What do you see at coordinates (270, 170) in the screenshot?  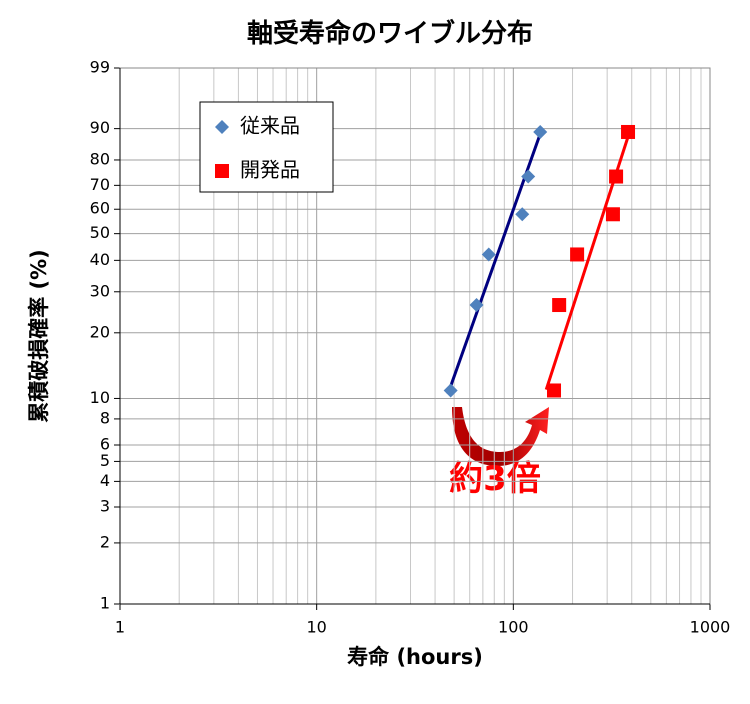 I see `legend-label: 開発品` at bounding box center [270, 170].